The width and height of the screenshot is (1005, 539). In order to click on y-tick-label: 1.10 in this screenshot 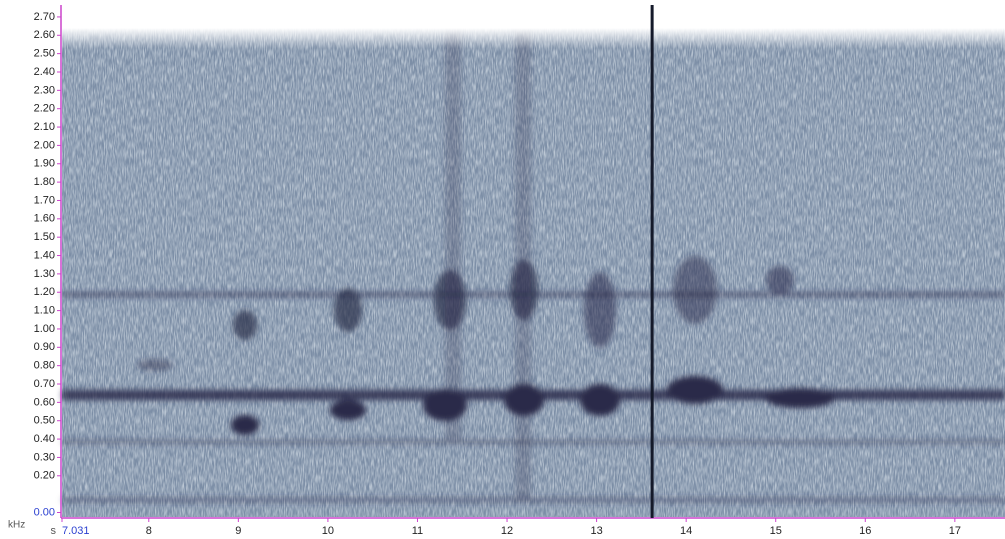, I will do `click(44, 311)`.